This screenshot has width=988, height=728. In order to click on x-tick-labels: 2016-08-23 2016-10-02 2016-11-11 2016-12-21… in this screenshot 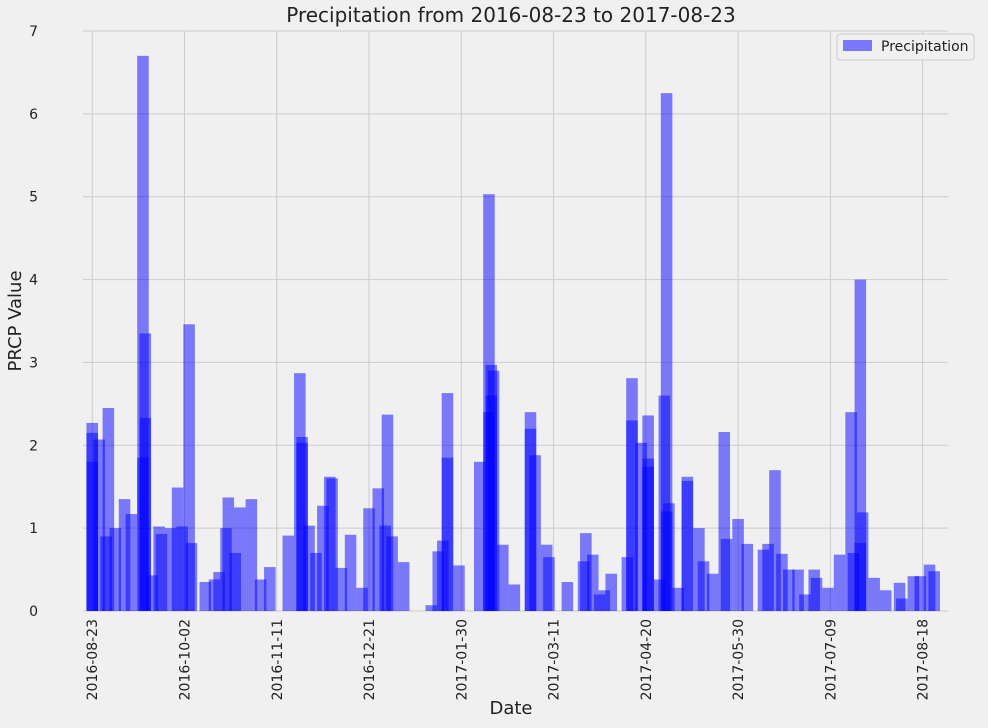, I will do `click(508, 659)`.